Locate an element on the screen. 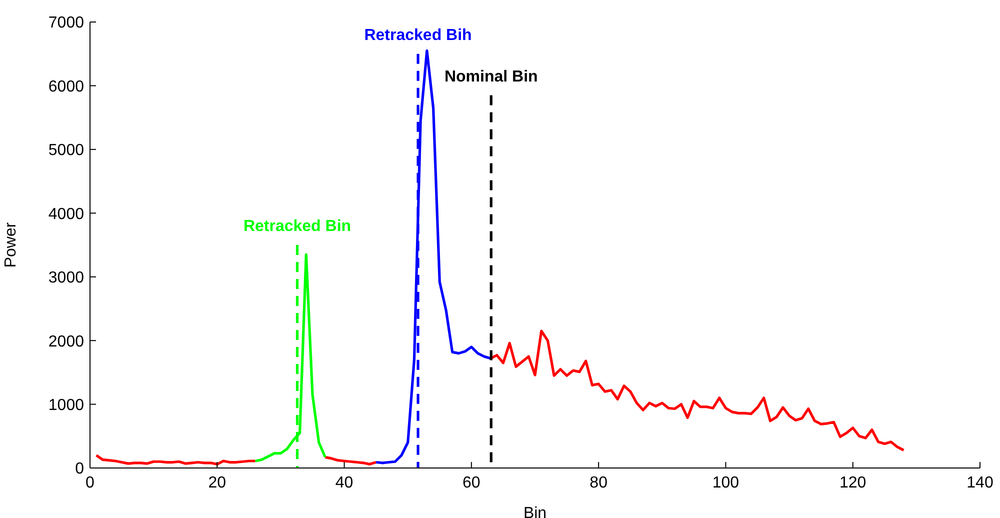 The height and width of the screenshot is (518, 1000). y-tick-label: 0 is located at coordinates (79, 469).